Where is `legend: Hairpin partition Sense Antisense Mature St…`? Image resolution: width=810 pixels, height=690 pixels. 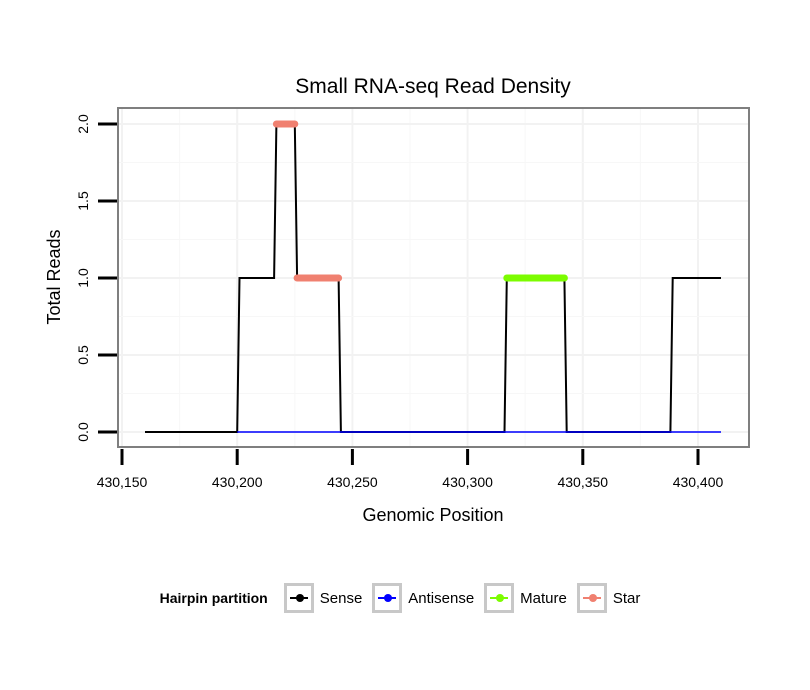
legend: Hairpin partition Sense Antisense Mature St… is located at coordinates (405, 598).